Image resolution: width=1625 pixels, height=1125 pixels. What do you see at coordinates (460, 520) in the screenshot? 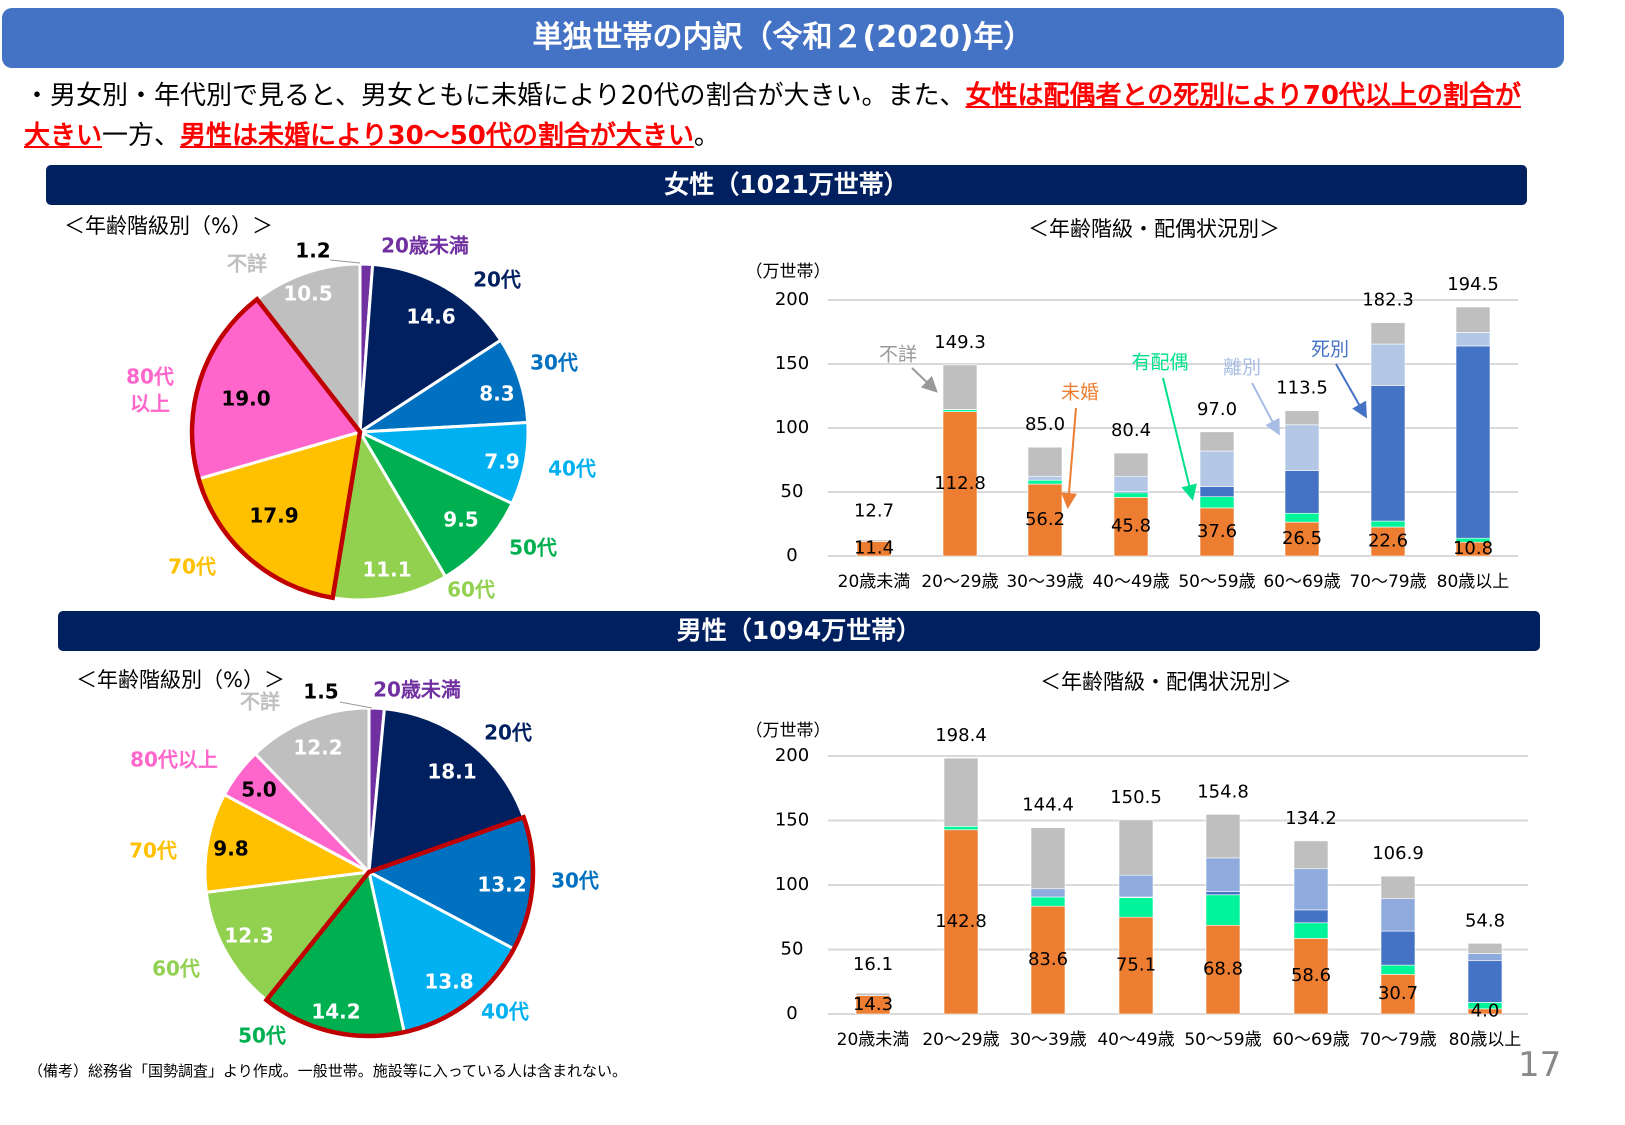
I see `pie-value-label: 9.5` at bounding box center [460, 520].